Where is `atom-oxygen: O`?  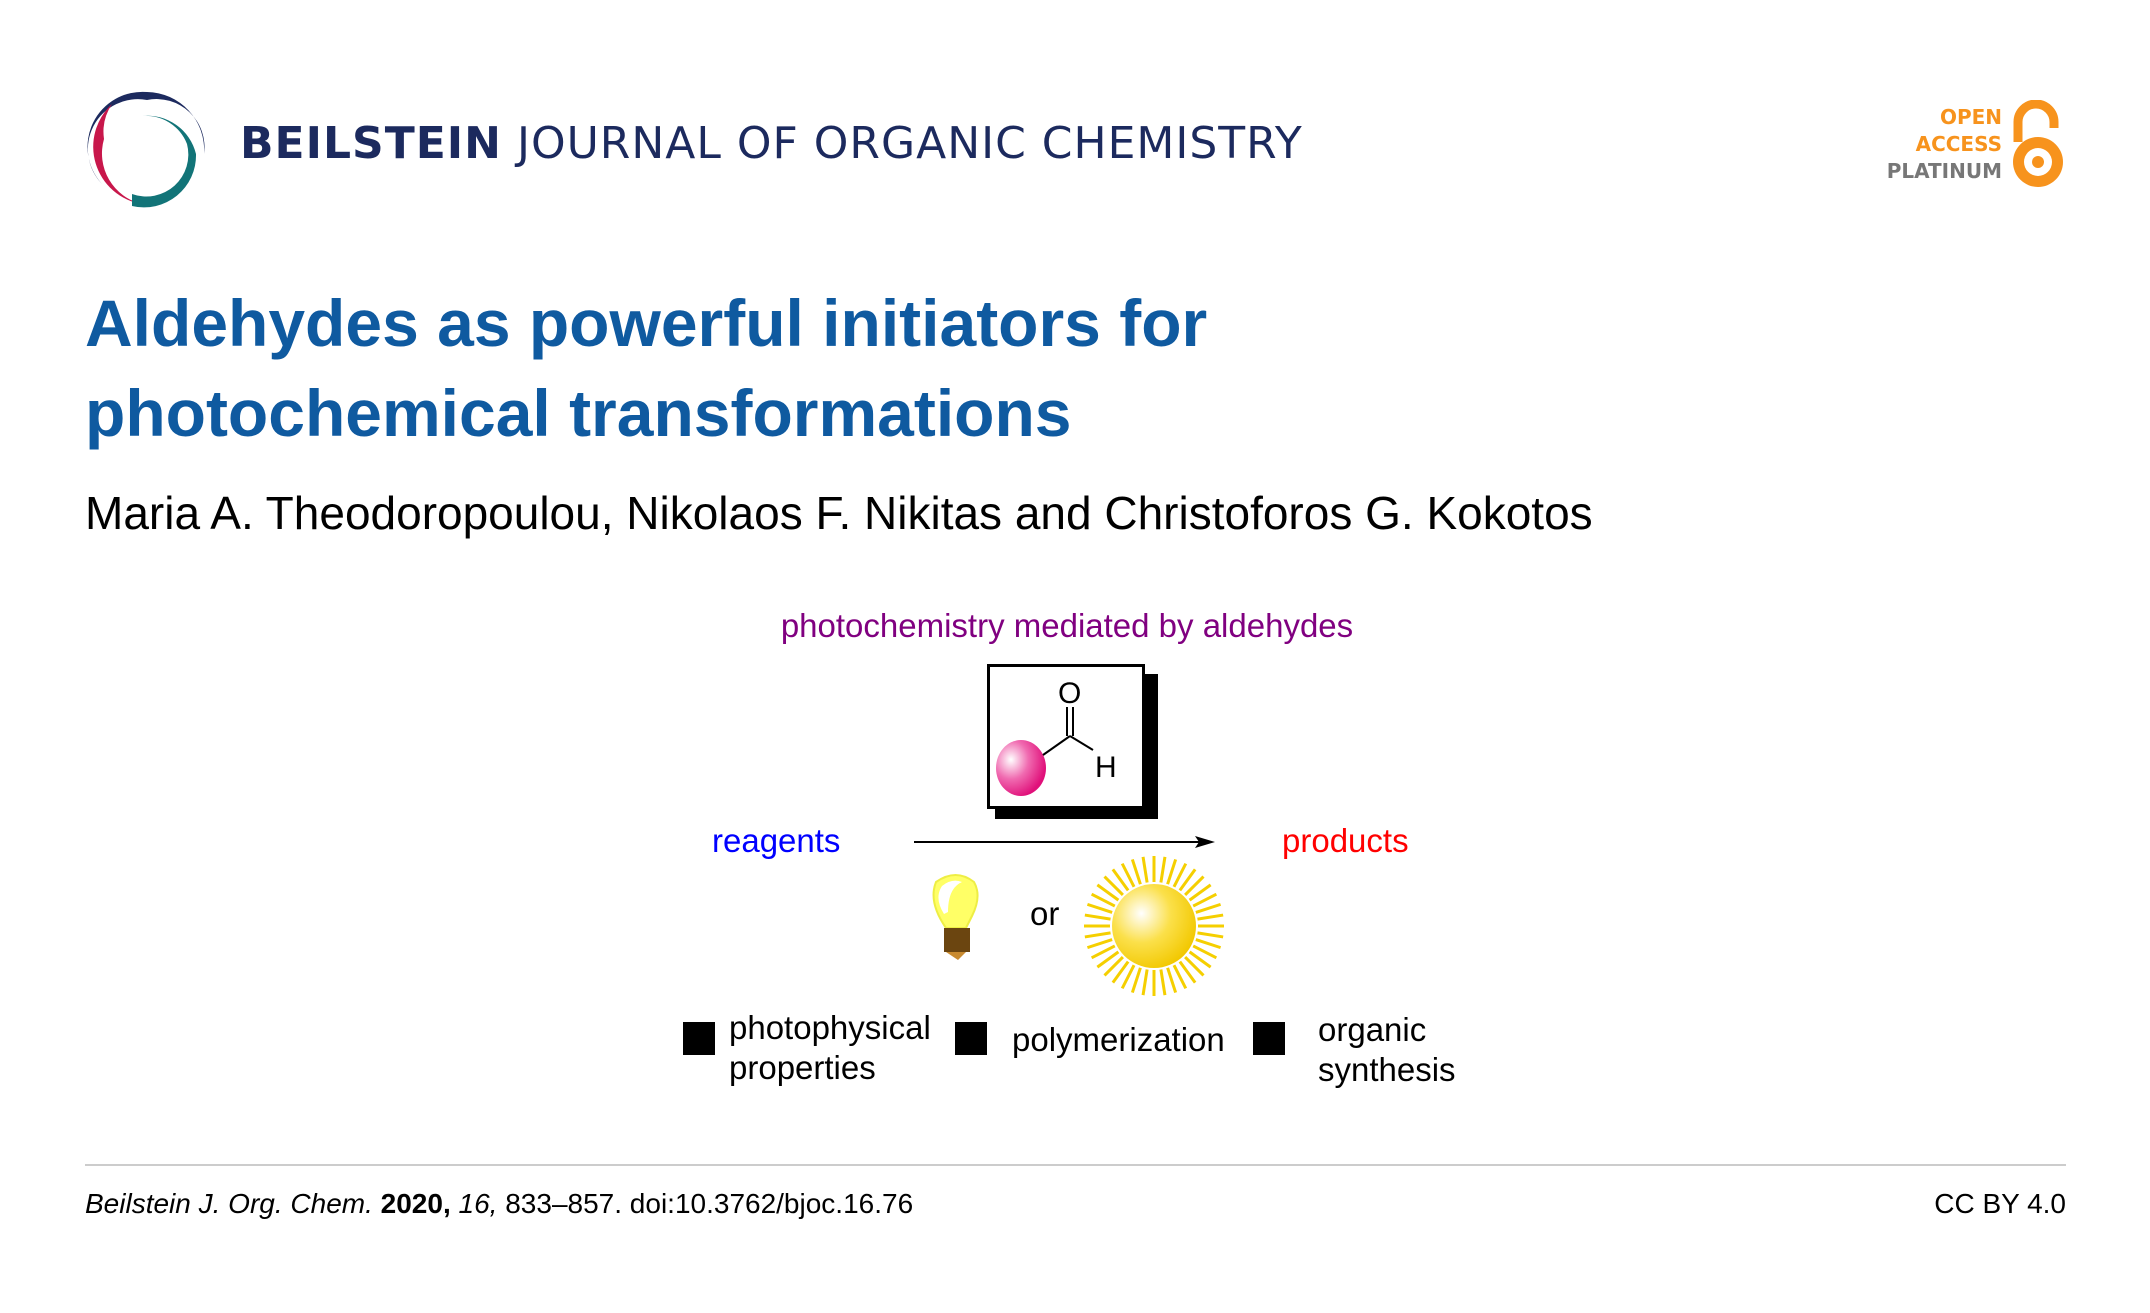 atom-oxygen: O is located at coordinates (1070, 693).